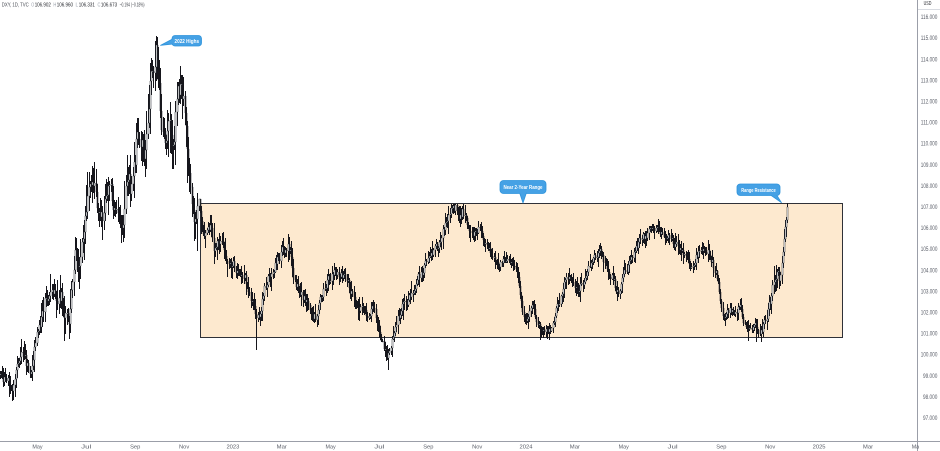 The height and width of the screenshot is (451, 940). Describe the element at coordinates (930, 377) in the screenshot. I see `svg-text: 99.000` at that location.